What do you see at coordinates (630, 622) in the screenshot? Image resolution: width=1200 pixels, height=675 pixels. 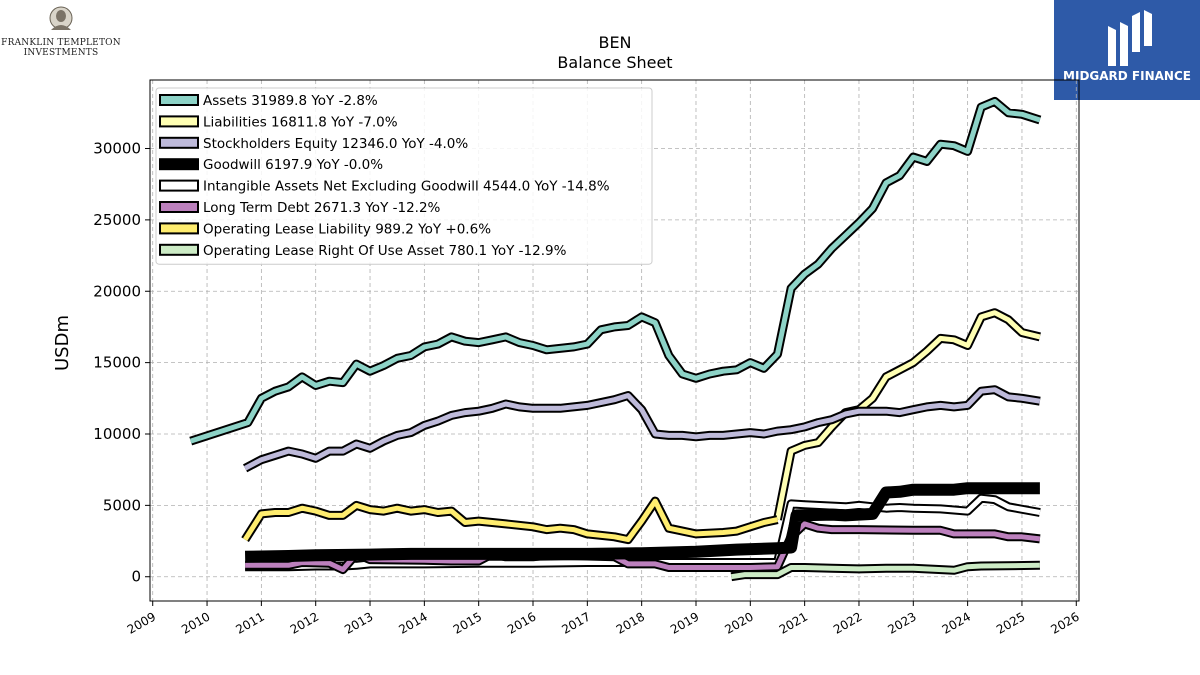 I see `x-tick-label: 2018` at bounding box center [630, 622].